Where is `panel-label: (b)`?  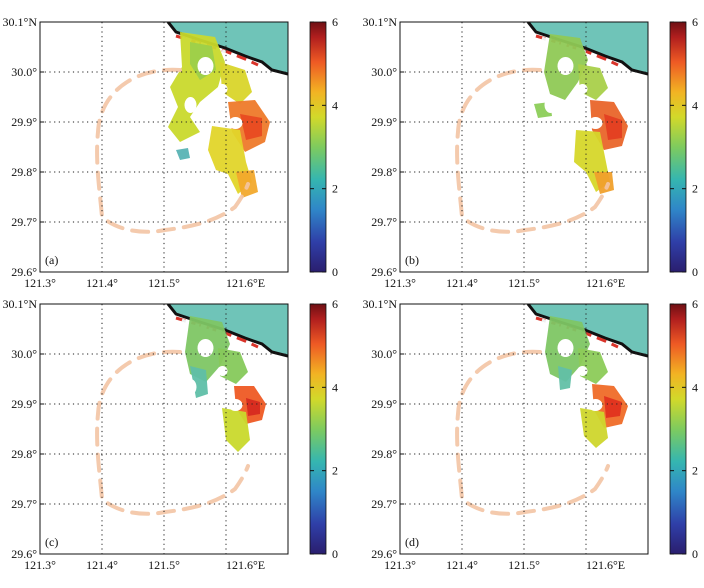 panel-label: (b) is located at coordinates (412, 260).